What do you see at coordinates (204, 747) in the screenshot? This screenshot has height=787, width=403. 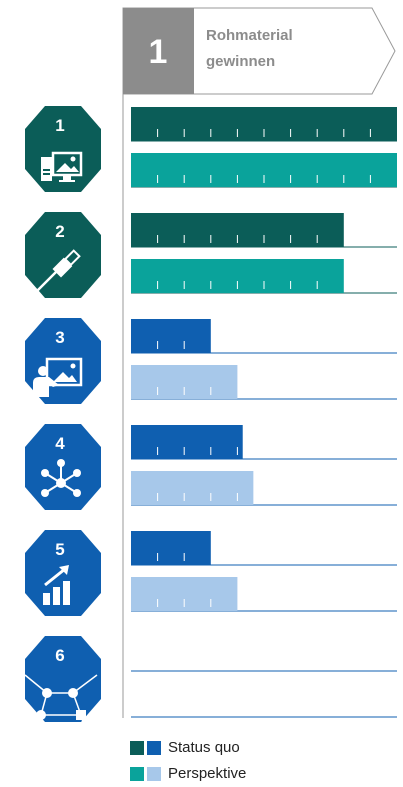 I see `legend-status-label: Status quo` at bounding box center [204, 747].